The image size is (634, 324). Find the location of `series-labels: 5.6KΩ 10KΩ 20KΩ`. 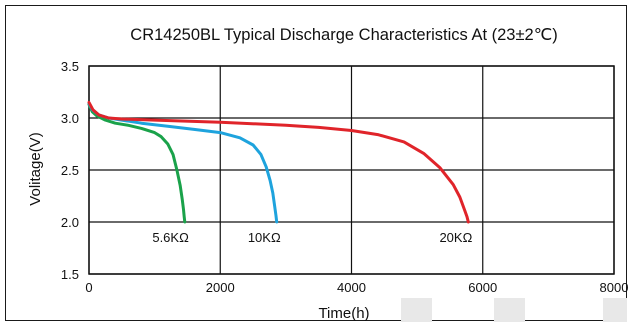

series-labels: 5.6KΩ 10KΩ 20KΩ is located at coordinates (312, 237).